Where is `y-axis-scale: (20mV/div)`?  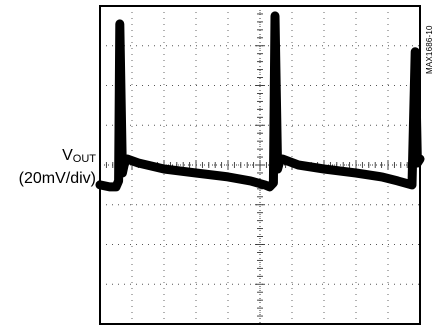
y-axis-scale: (20mV/div) is located at coordinates (57, 178).